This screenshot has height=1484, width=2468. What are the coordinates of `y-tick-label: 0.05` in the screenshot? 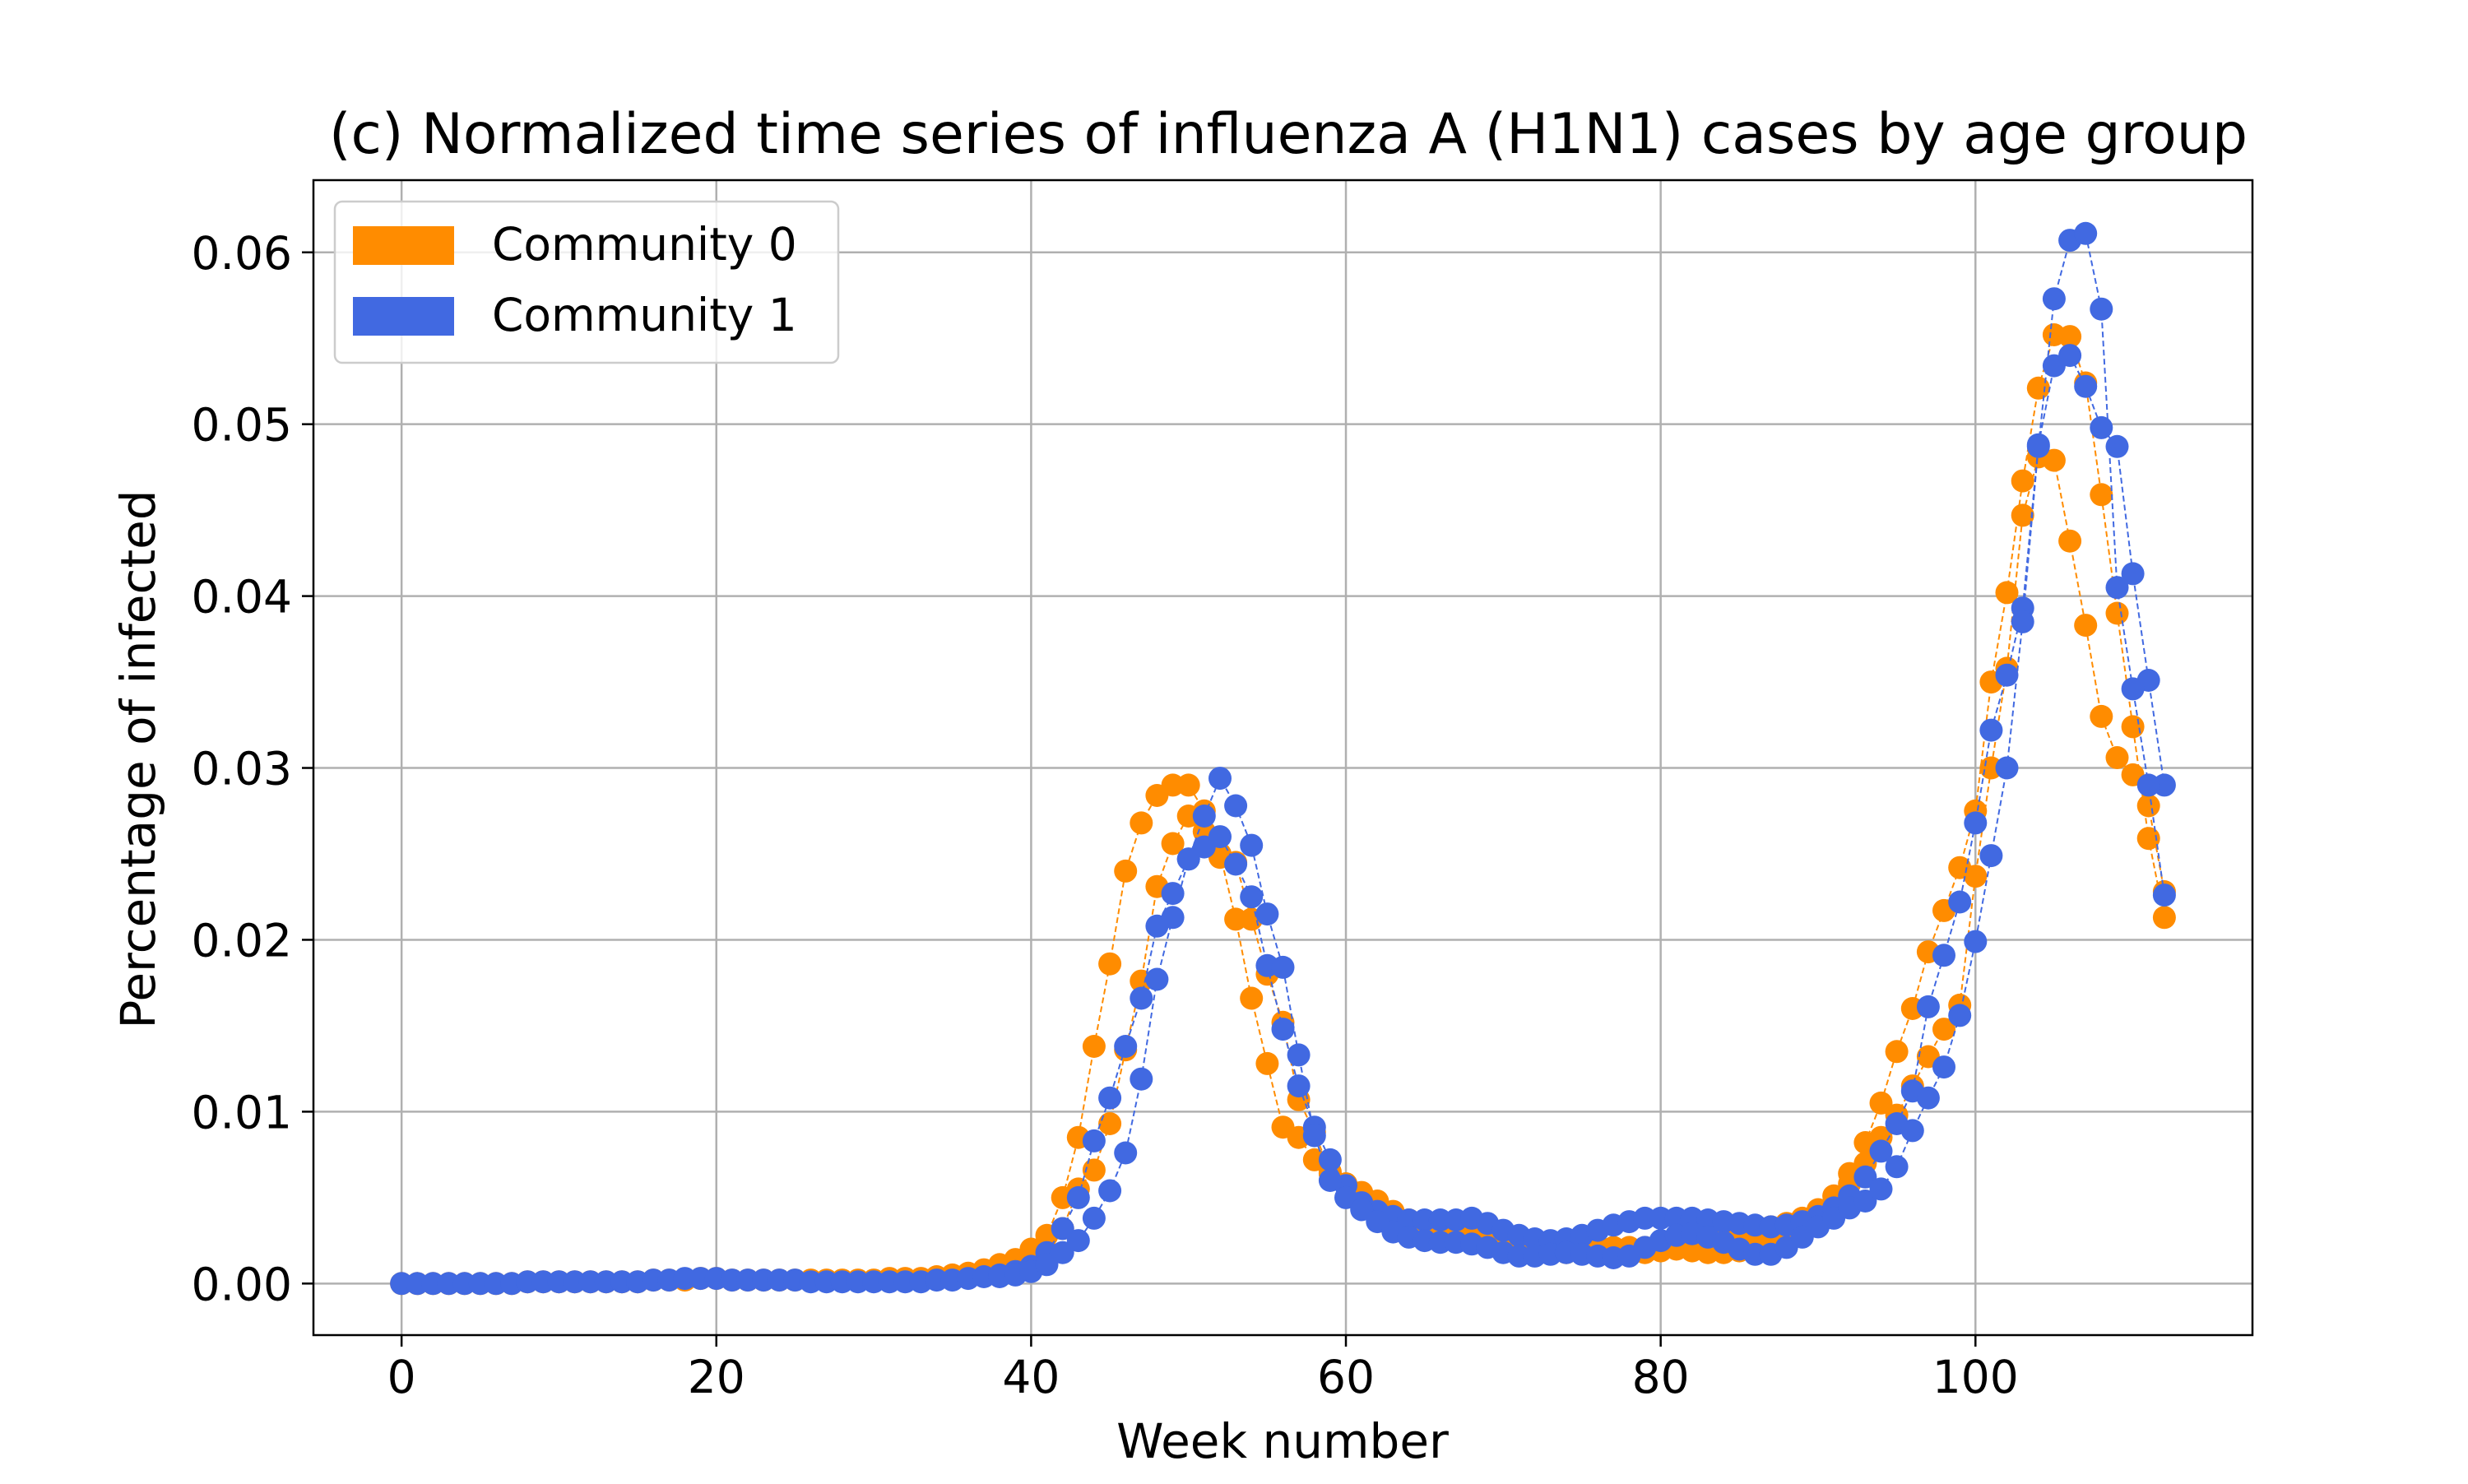 It's located at (242, 425).